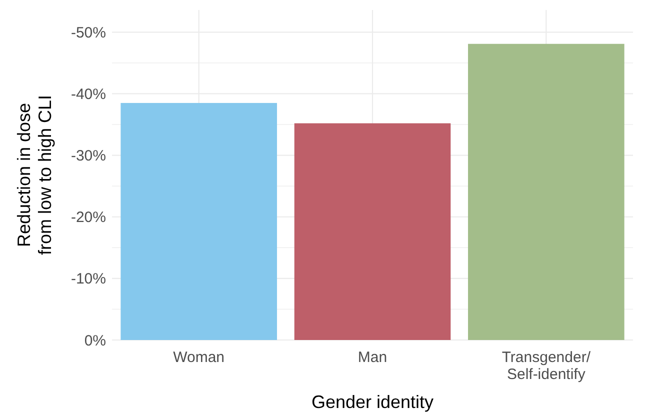 The image size is (654, 419). I want to click on y-tick-label: -30%, so click(88, 156).